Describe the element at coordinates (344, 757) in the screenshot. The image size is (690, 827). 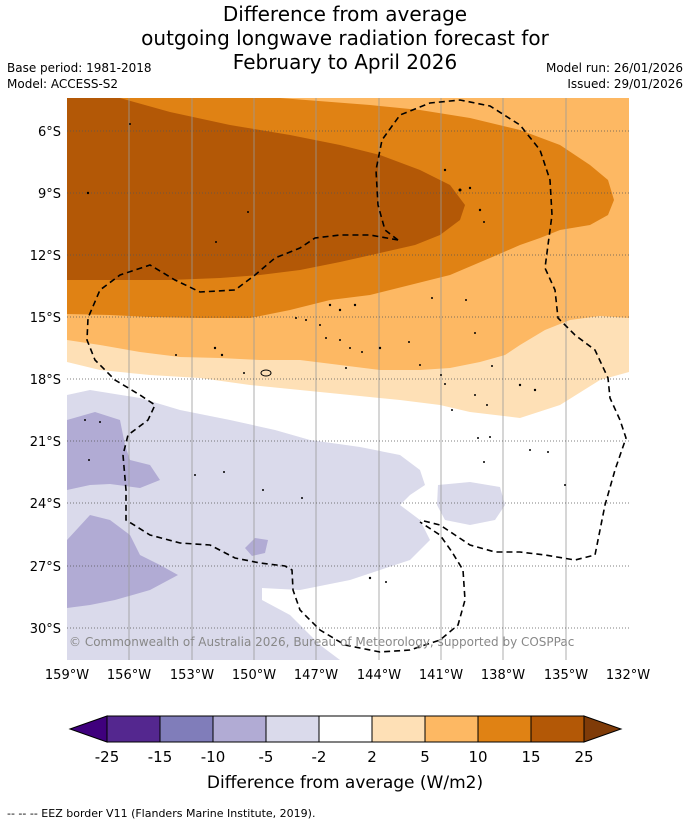
I see `colorbar-ticks: -25 -15 -10 -5 -2 2 5 10 15 25` at that location.